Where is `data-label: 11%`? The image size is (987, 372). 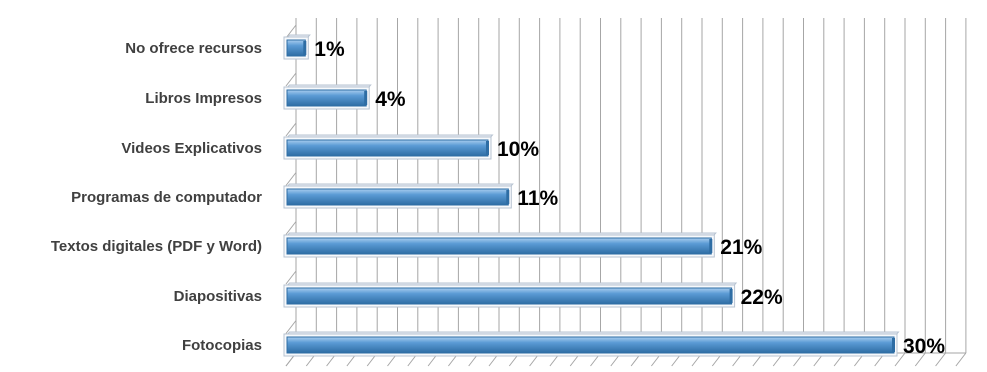
data-label: 11% is located at coordinates (537, 198).